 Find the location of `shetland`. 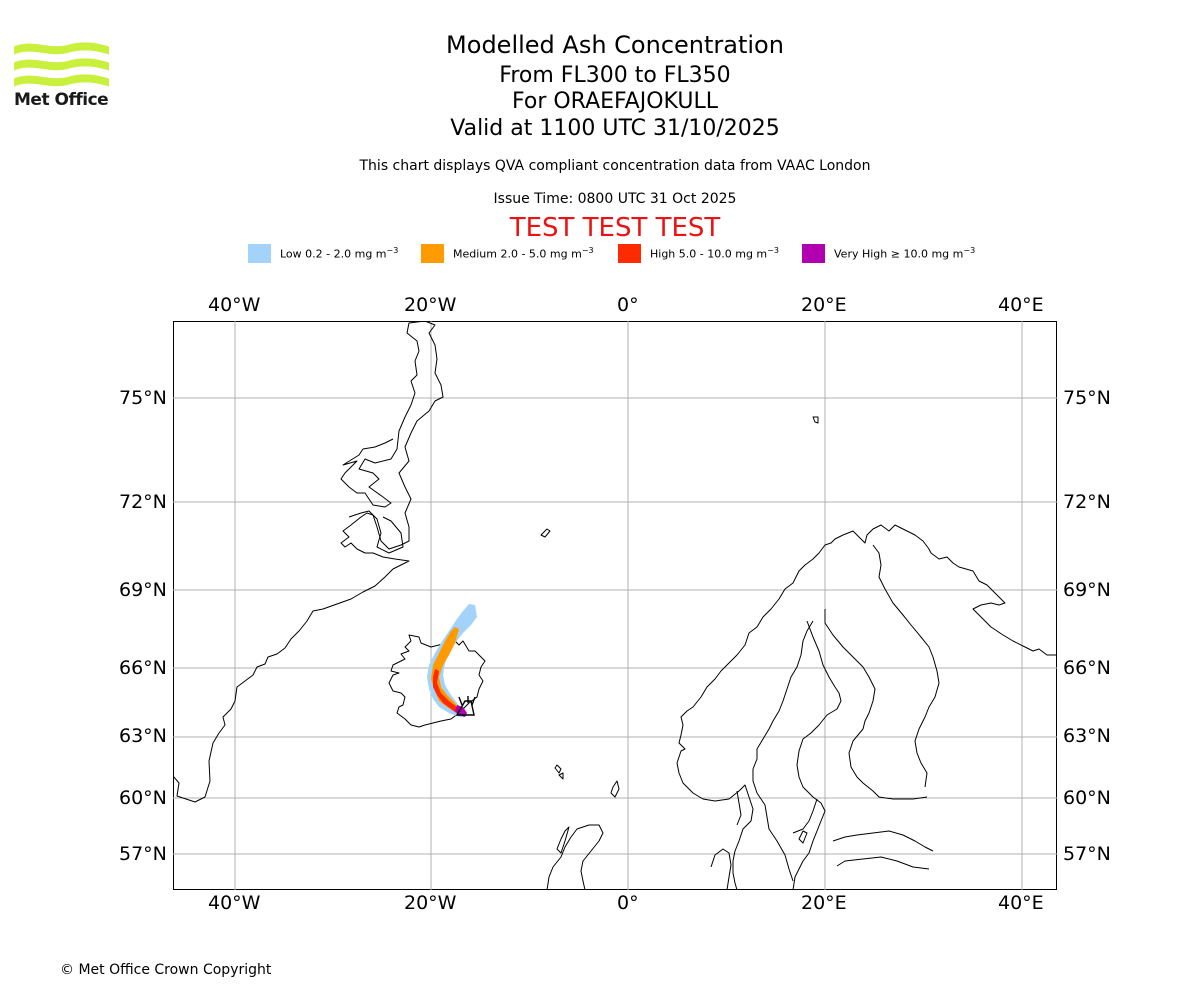

shetland is located at coordinates (615, 789).